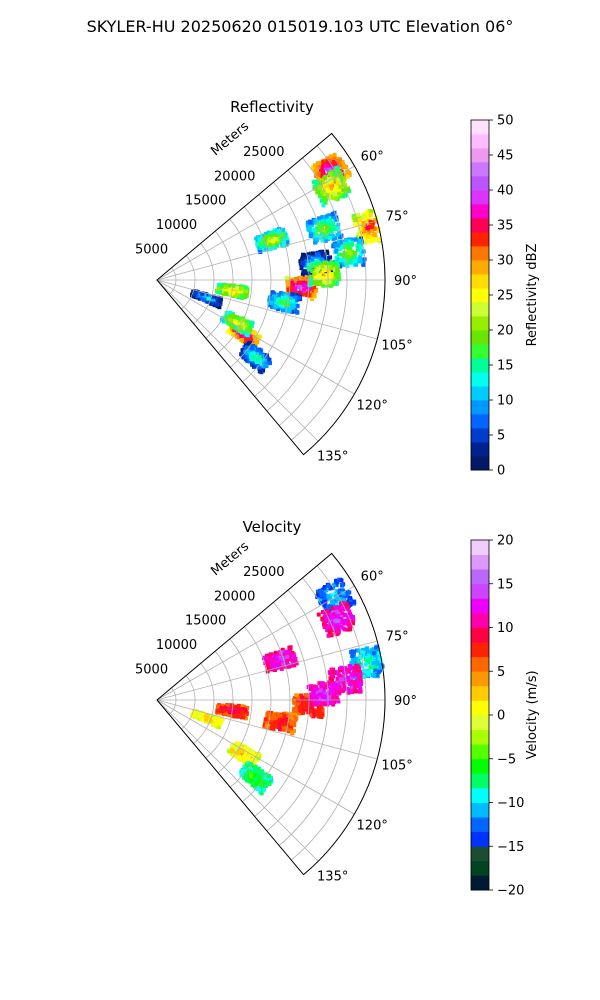 Image resolution: width=600 pixels, height=1000 pixels. Describe the element at coordinates (396, 345) in the screenshot. I see `azimuth-tick-label: 105°` at that location.